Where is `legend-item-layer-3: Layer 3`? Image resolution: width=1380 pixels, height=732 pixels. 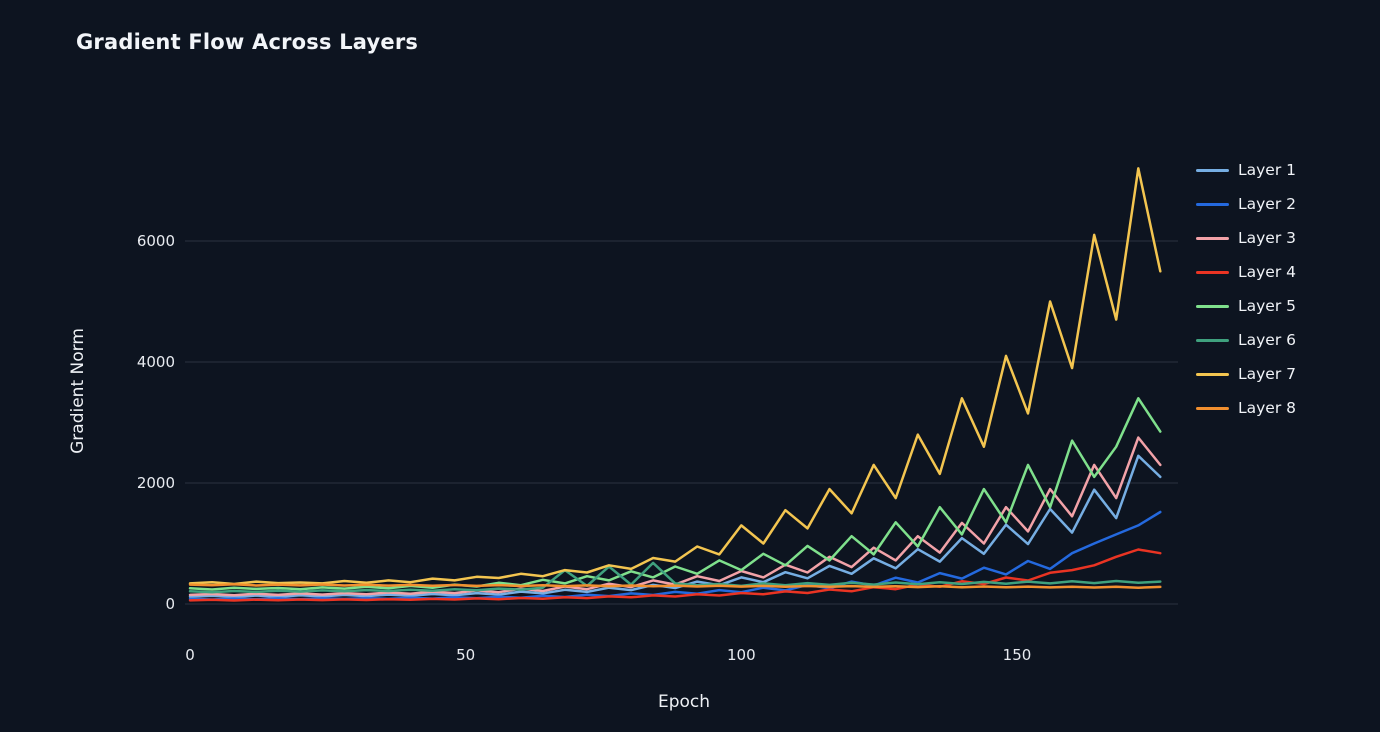
legend-item-layer-3: Layer 3 is located at coordinates (1246, 238).